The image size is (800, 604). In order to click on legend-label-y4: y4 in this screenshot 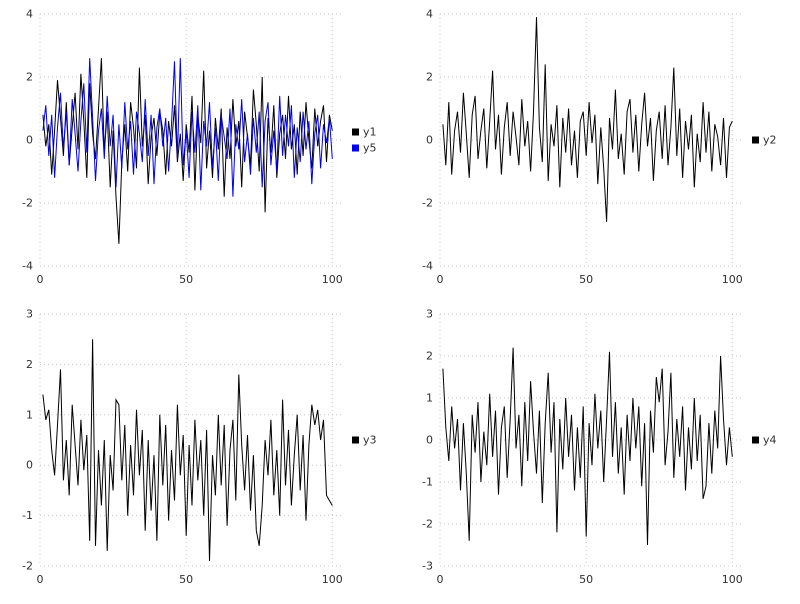, I will do `click(770, 440)`.